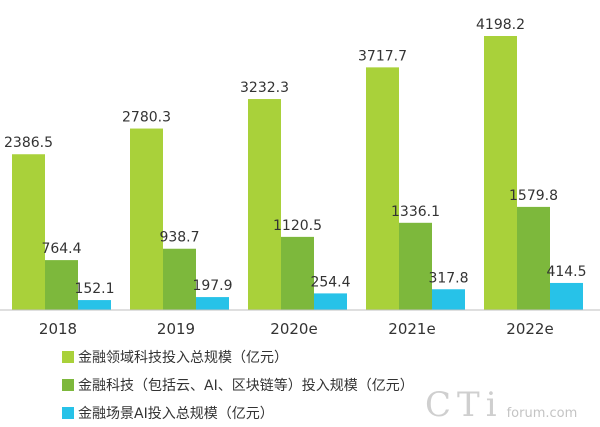 The image size is (600, 427). I want to click on x-axis-tick-labels: 2018 2019 2020e 2021e 2022e, so click(296, 329).